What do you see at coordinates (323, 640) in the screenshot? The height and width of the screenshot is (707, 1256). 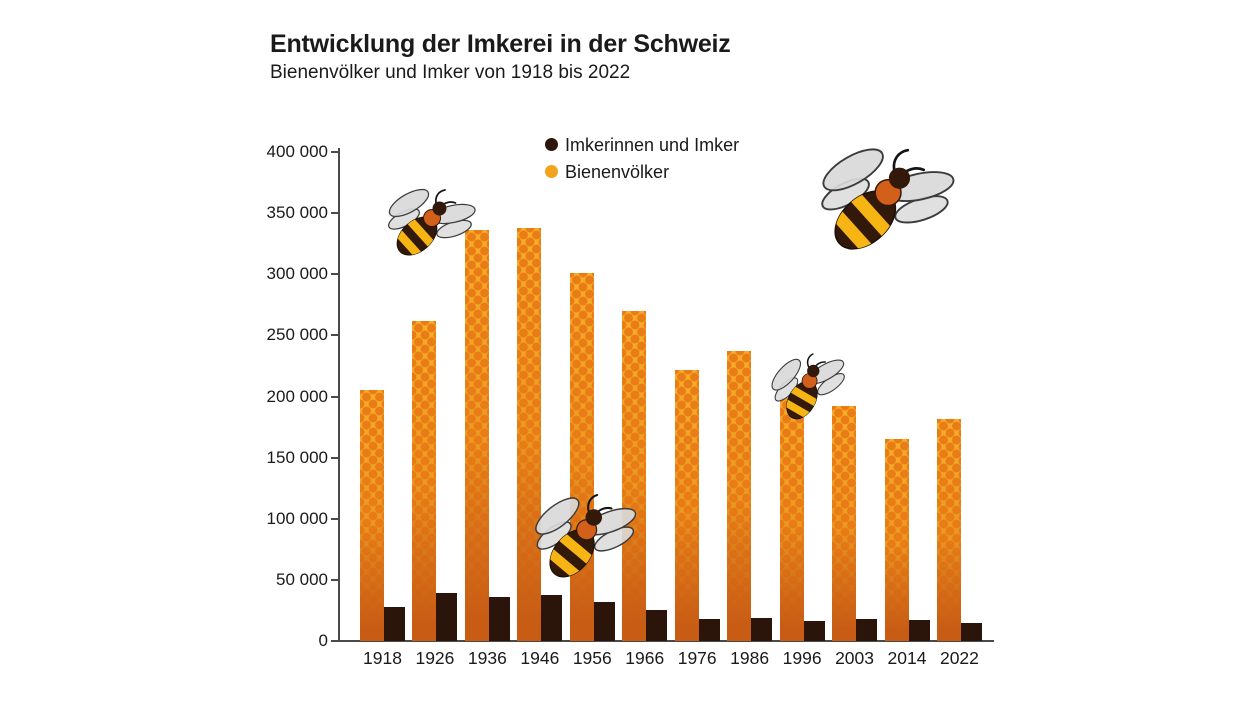 I see `y-axis-tick-label: 0` at bounding box center [323, 640].